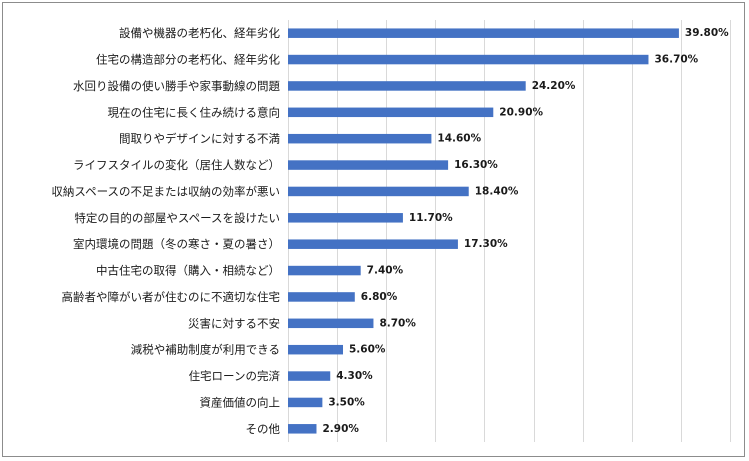 This screenshot has width=749, height=461. Describe the element at coordinates (165, 191) in the screenshot. I see `category-label: 収納スペースの不足または収納の効率が悪い` at that location.